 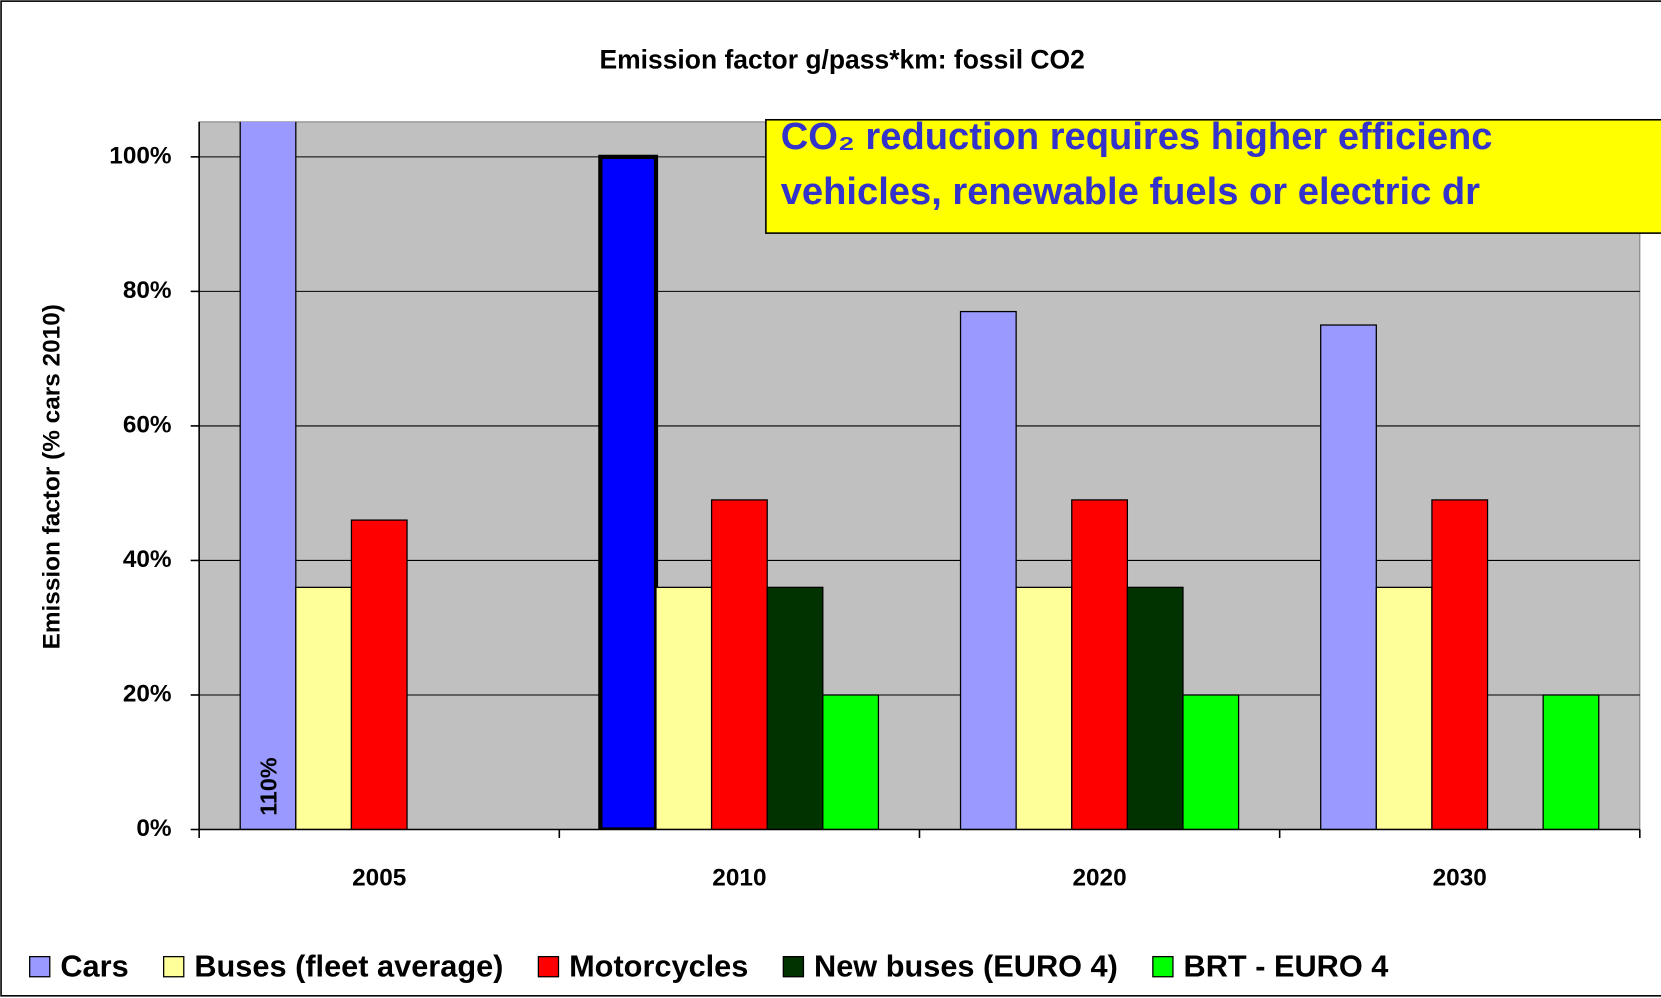 I want to click on annotation-box, so click(x=1213, y=176).